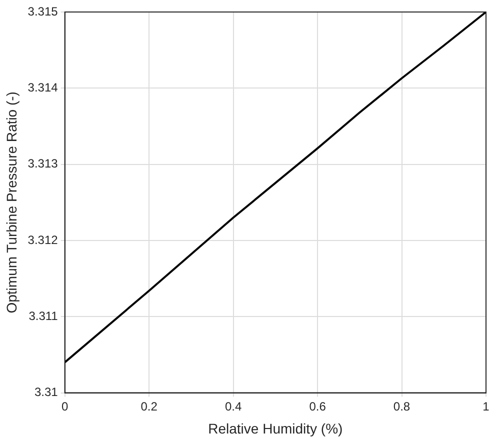  I want to click on y-tick-label: 3.311, so click(43, 315).